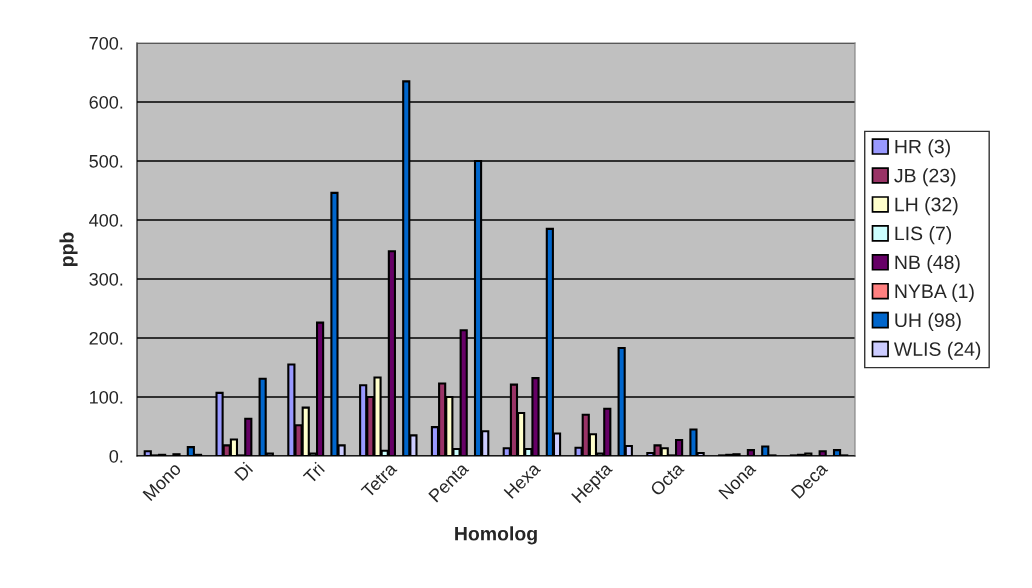 This screenshot has height=588, width=1032. Describe the element at coordinates (922, 148) in the screenshot. I see `legend-label: HR (3)` at that location.